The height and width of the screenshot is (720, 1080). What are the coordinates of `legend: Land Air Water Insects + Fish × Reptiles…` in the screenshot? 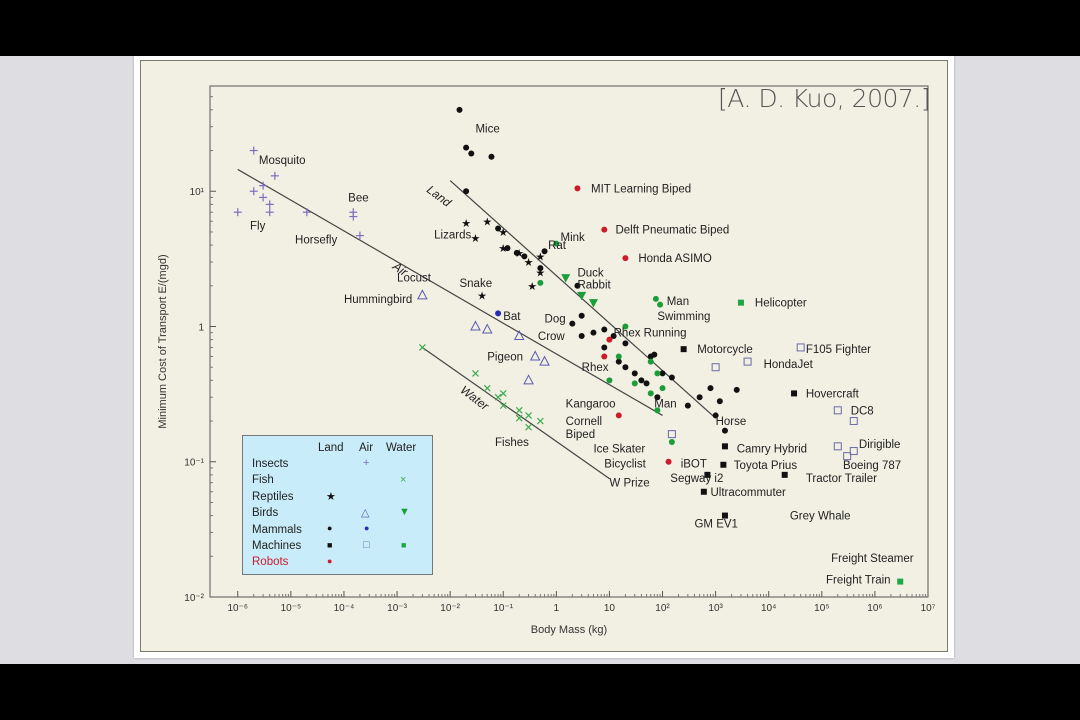 It's located at (337, 505).